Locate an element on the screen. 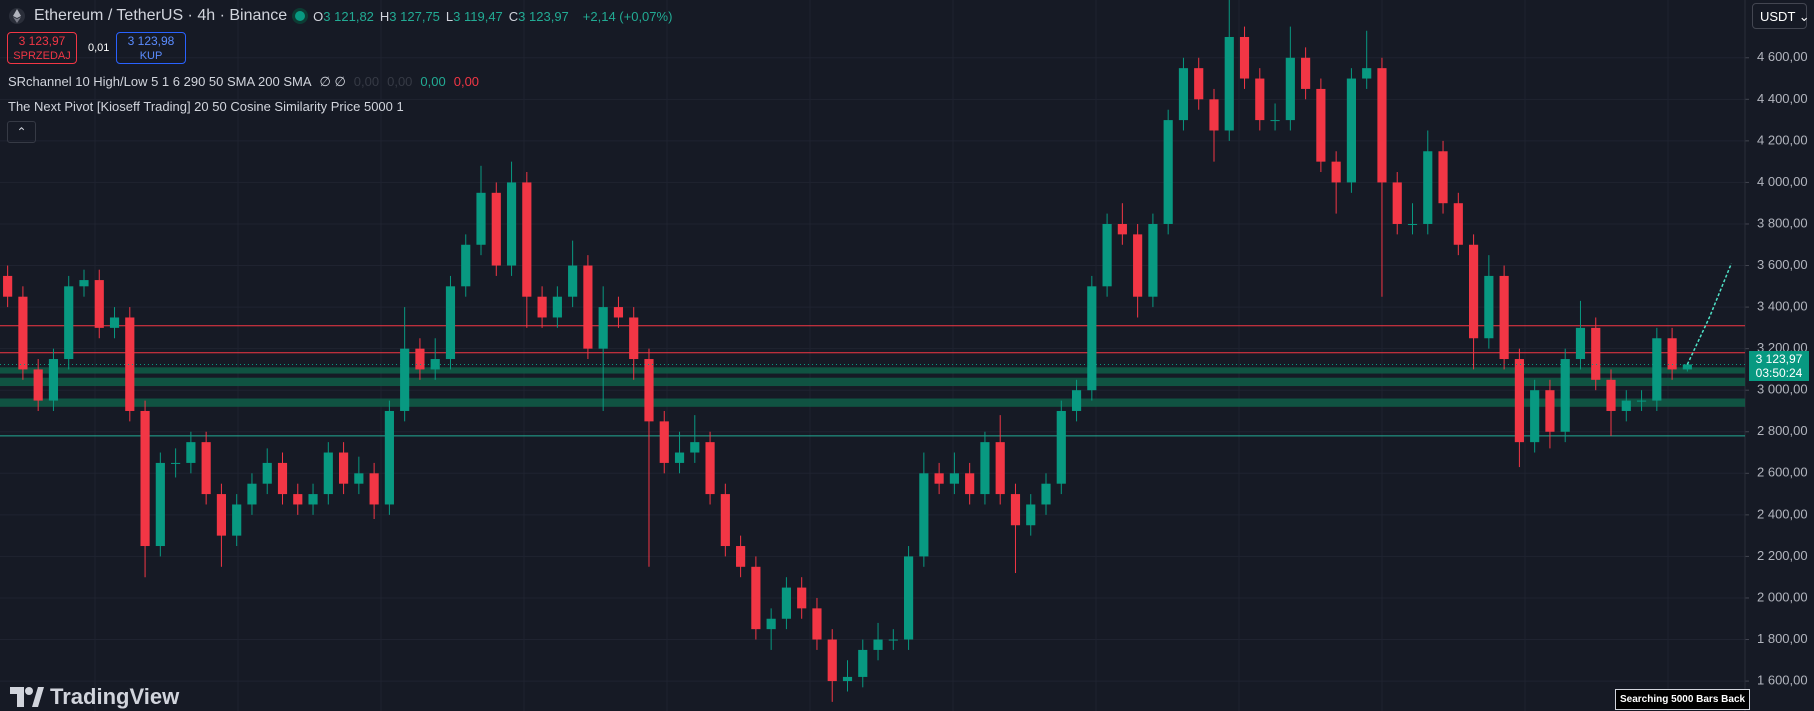  sell-price: 3 123,97 is located at coordinates (42, 41).